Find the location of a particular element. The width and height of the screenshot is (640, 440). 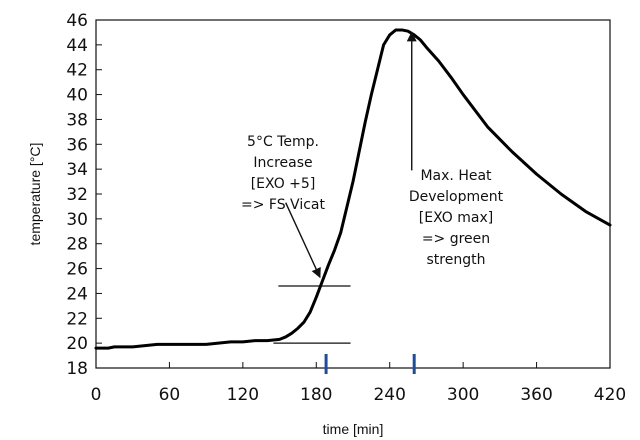

x-tick-label: 180 is located at coordinates (316, 395).